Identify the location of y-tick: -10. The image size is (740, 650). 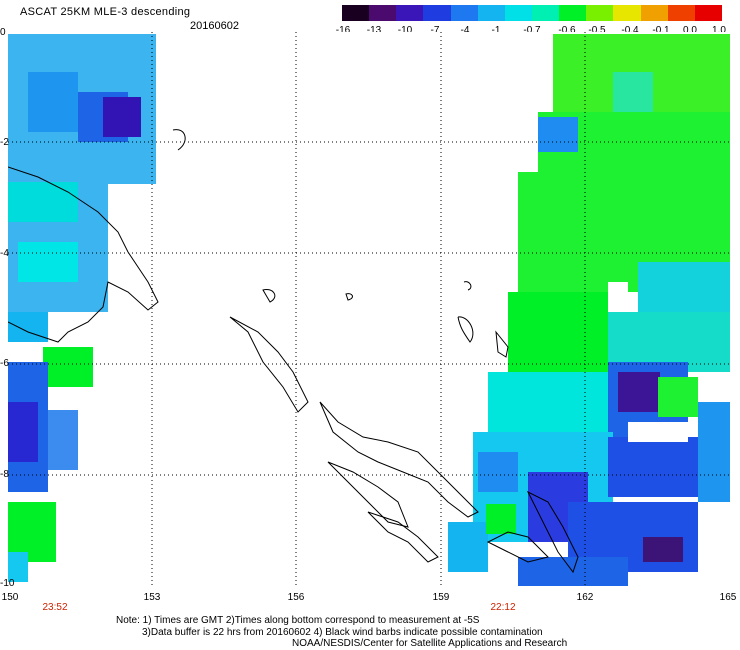
(7, 583).